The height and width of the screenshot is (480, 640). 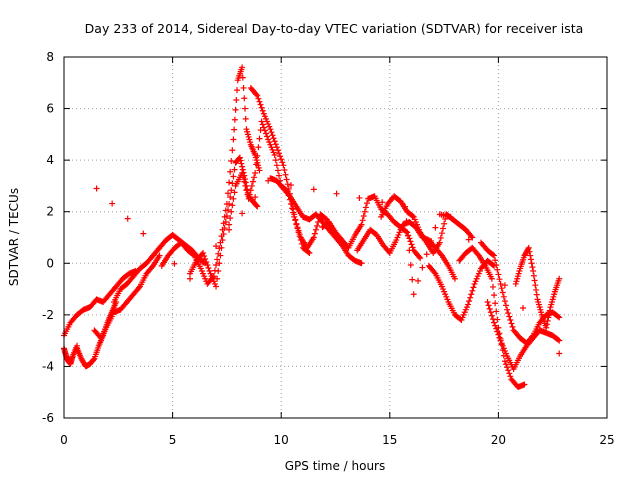 I want to click on series-sat-h, so click(x=281, y=184).